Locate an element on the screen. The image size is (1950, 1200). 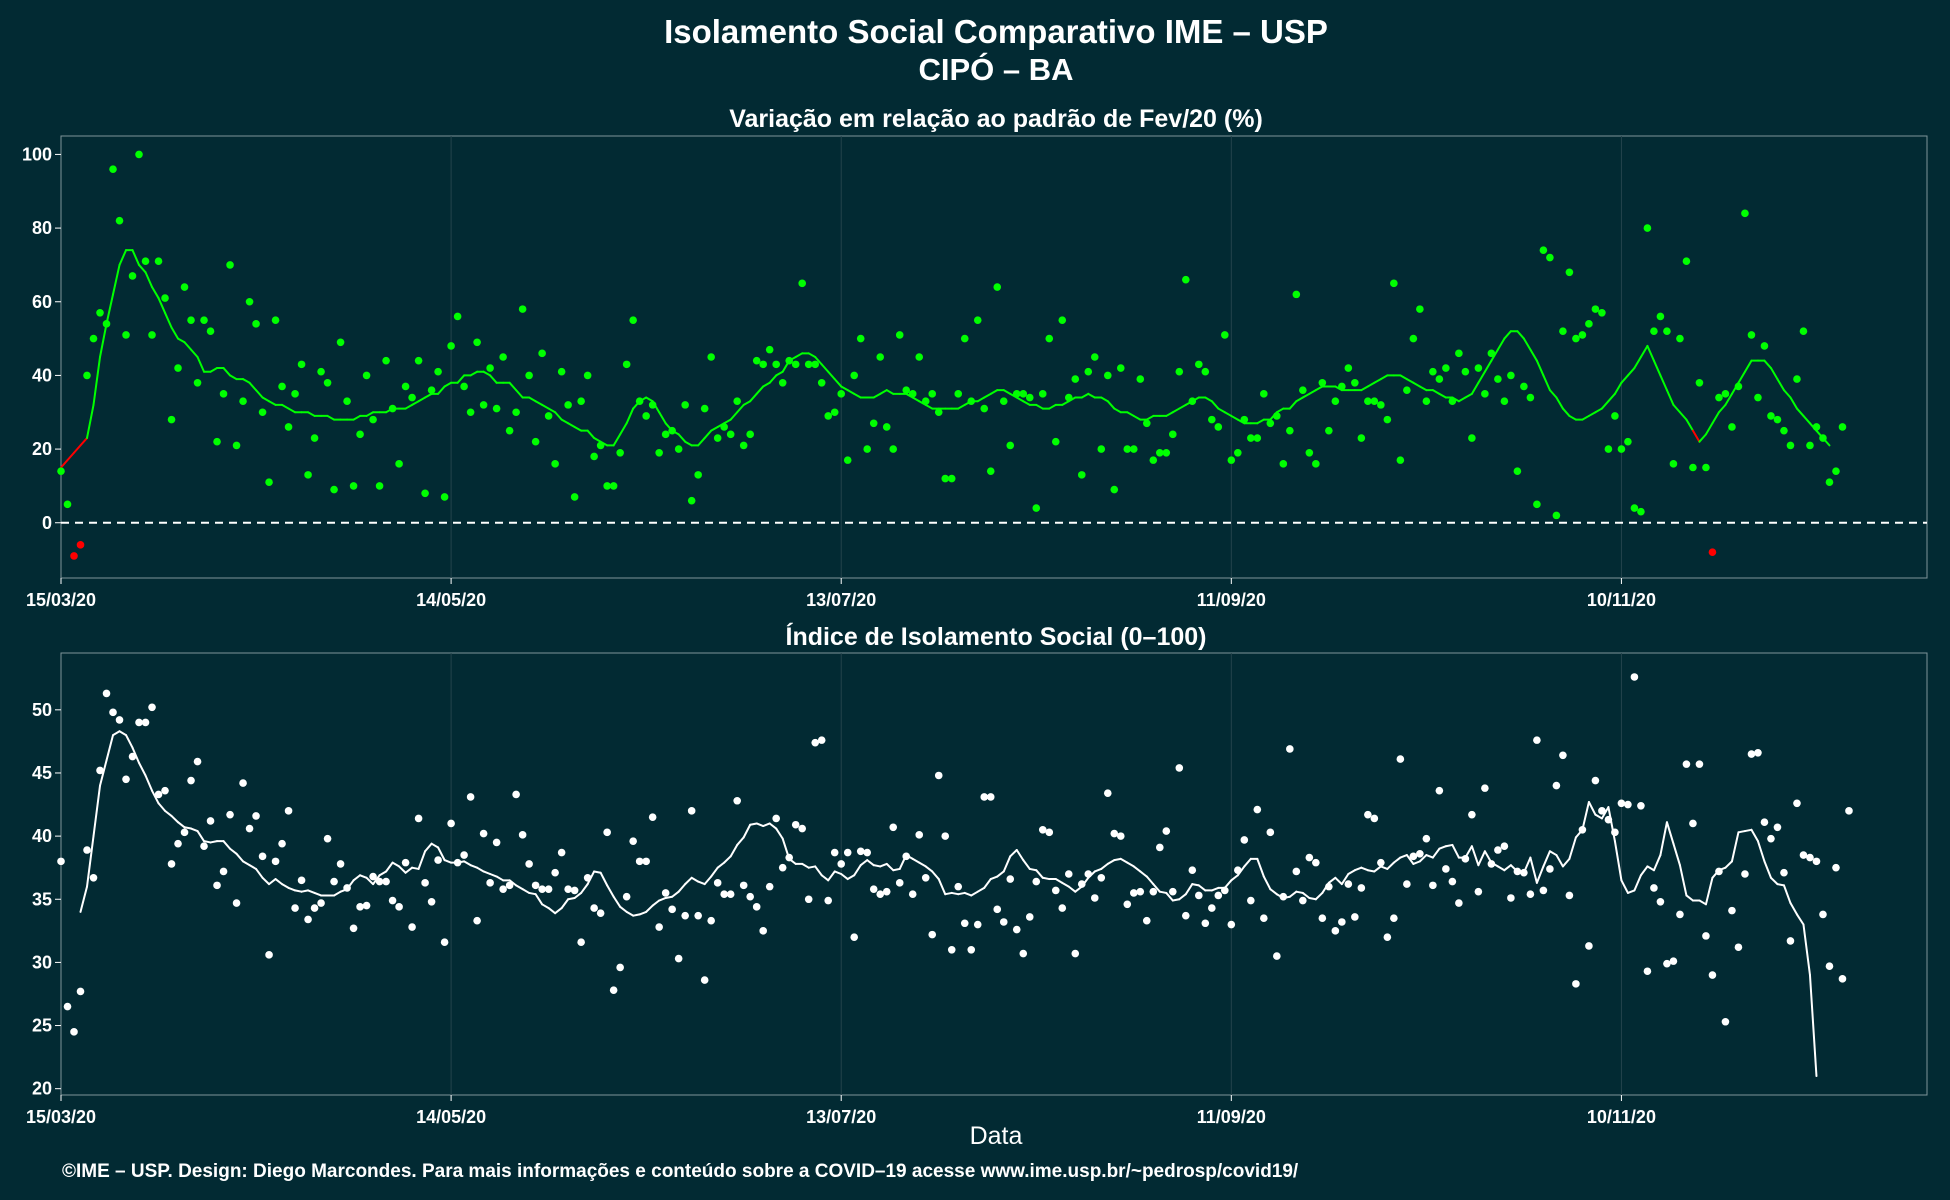
panel2-y-ticks: 20 25 30 35 40 45 50 is located at coordinates (46, 899).